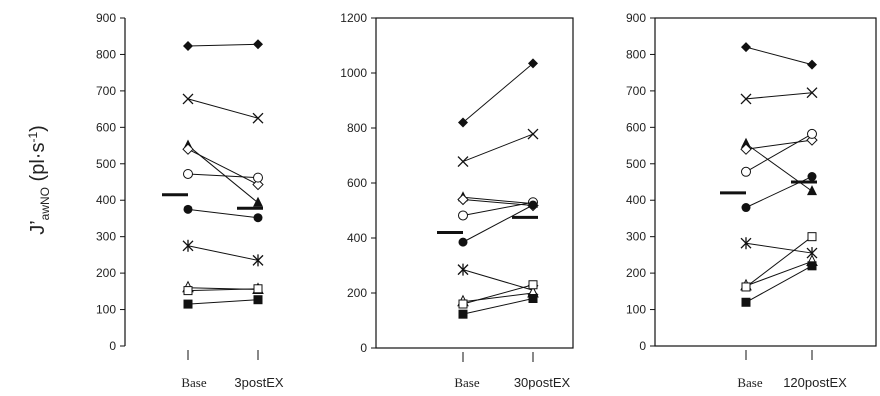 Image resolution: width=880 pixels, height=396 pixels. I want to click on x-category-label: Base, so click(194, 382).